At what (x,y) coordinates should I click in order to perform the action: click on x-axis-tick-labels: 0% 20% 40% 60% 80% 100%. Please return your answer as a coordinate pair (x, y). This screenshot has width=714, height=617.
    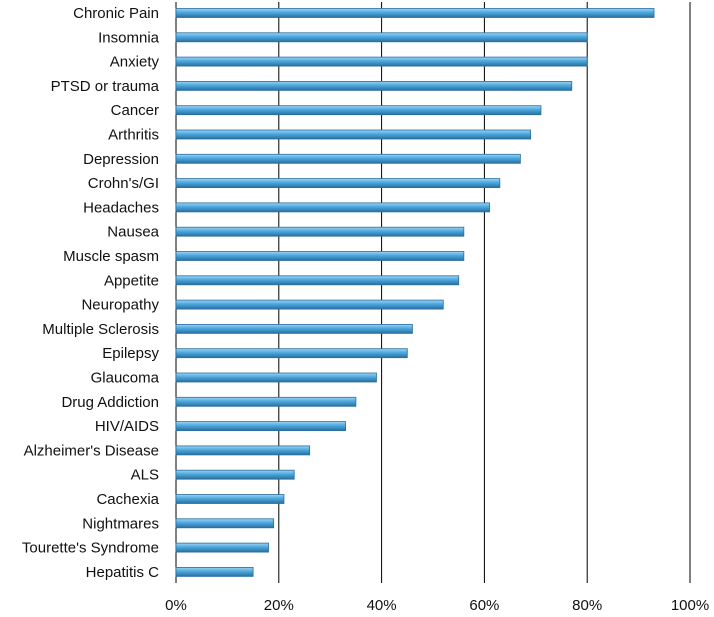
    Looking at the image, I should click on (437, 605).